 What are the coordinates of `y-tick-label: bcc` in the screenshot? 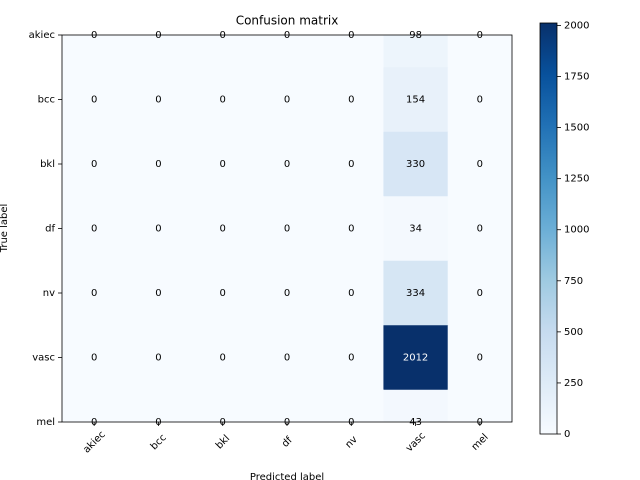 It's located at (46, 100).